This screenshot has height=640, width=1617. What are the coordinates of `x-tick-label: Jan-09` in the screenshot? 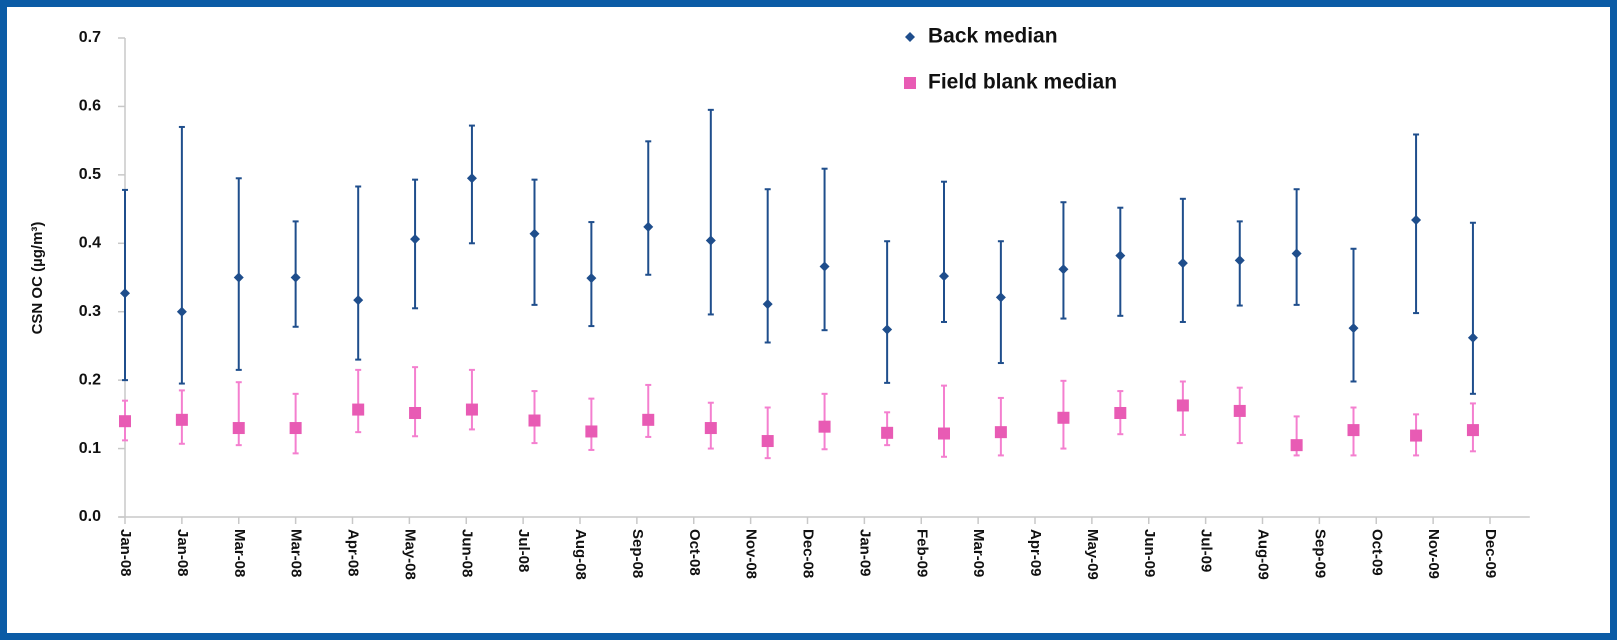 It's located at (864, 553).